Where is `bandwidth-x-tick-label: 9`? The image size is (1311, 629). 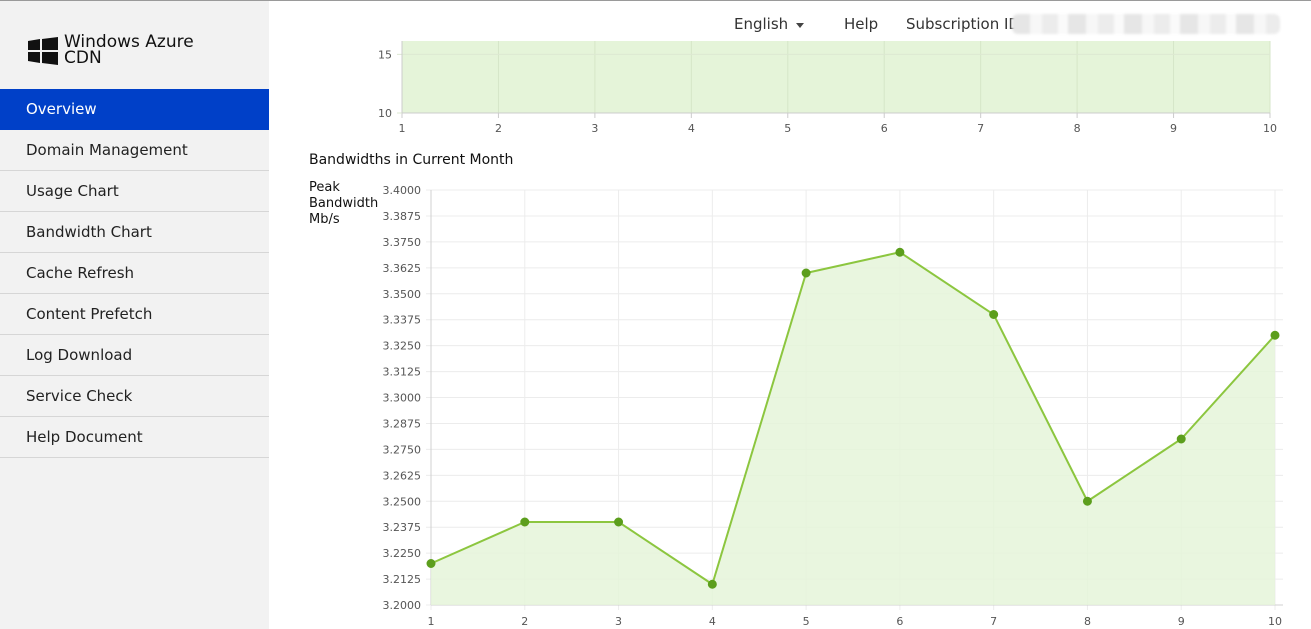 bandwidth-x-tick-label: 9 is located at coordinates (1181, 621).